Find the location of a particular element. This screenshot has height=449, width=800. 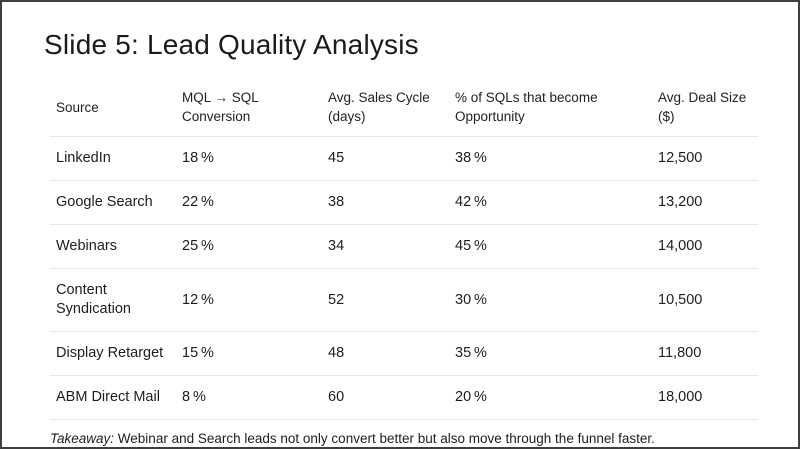

table-row: ABM Direct Mail 8 % 60 20 % 18,000 is located at coordinates (404, 397).